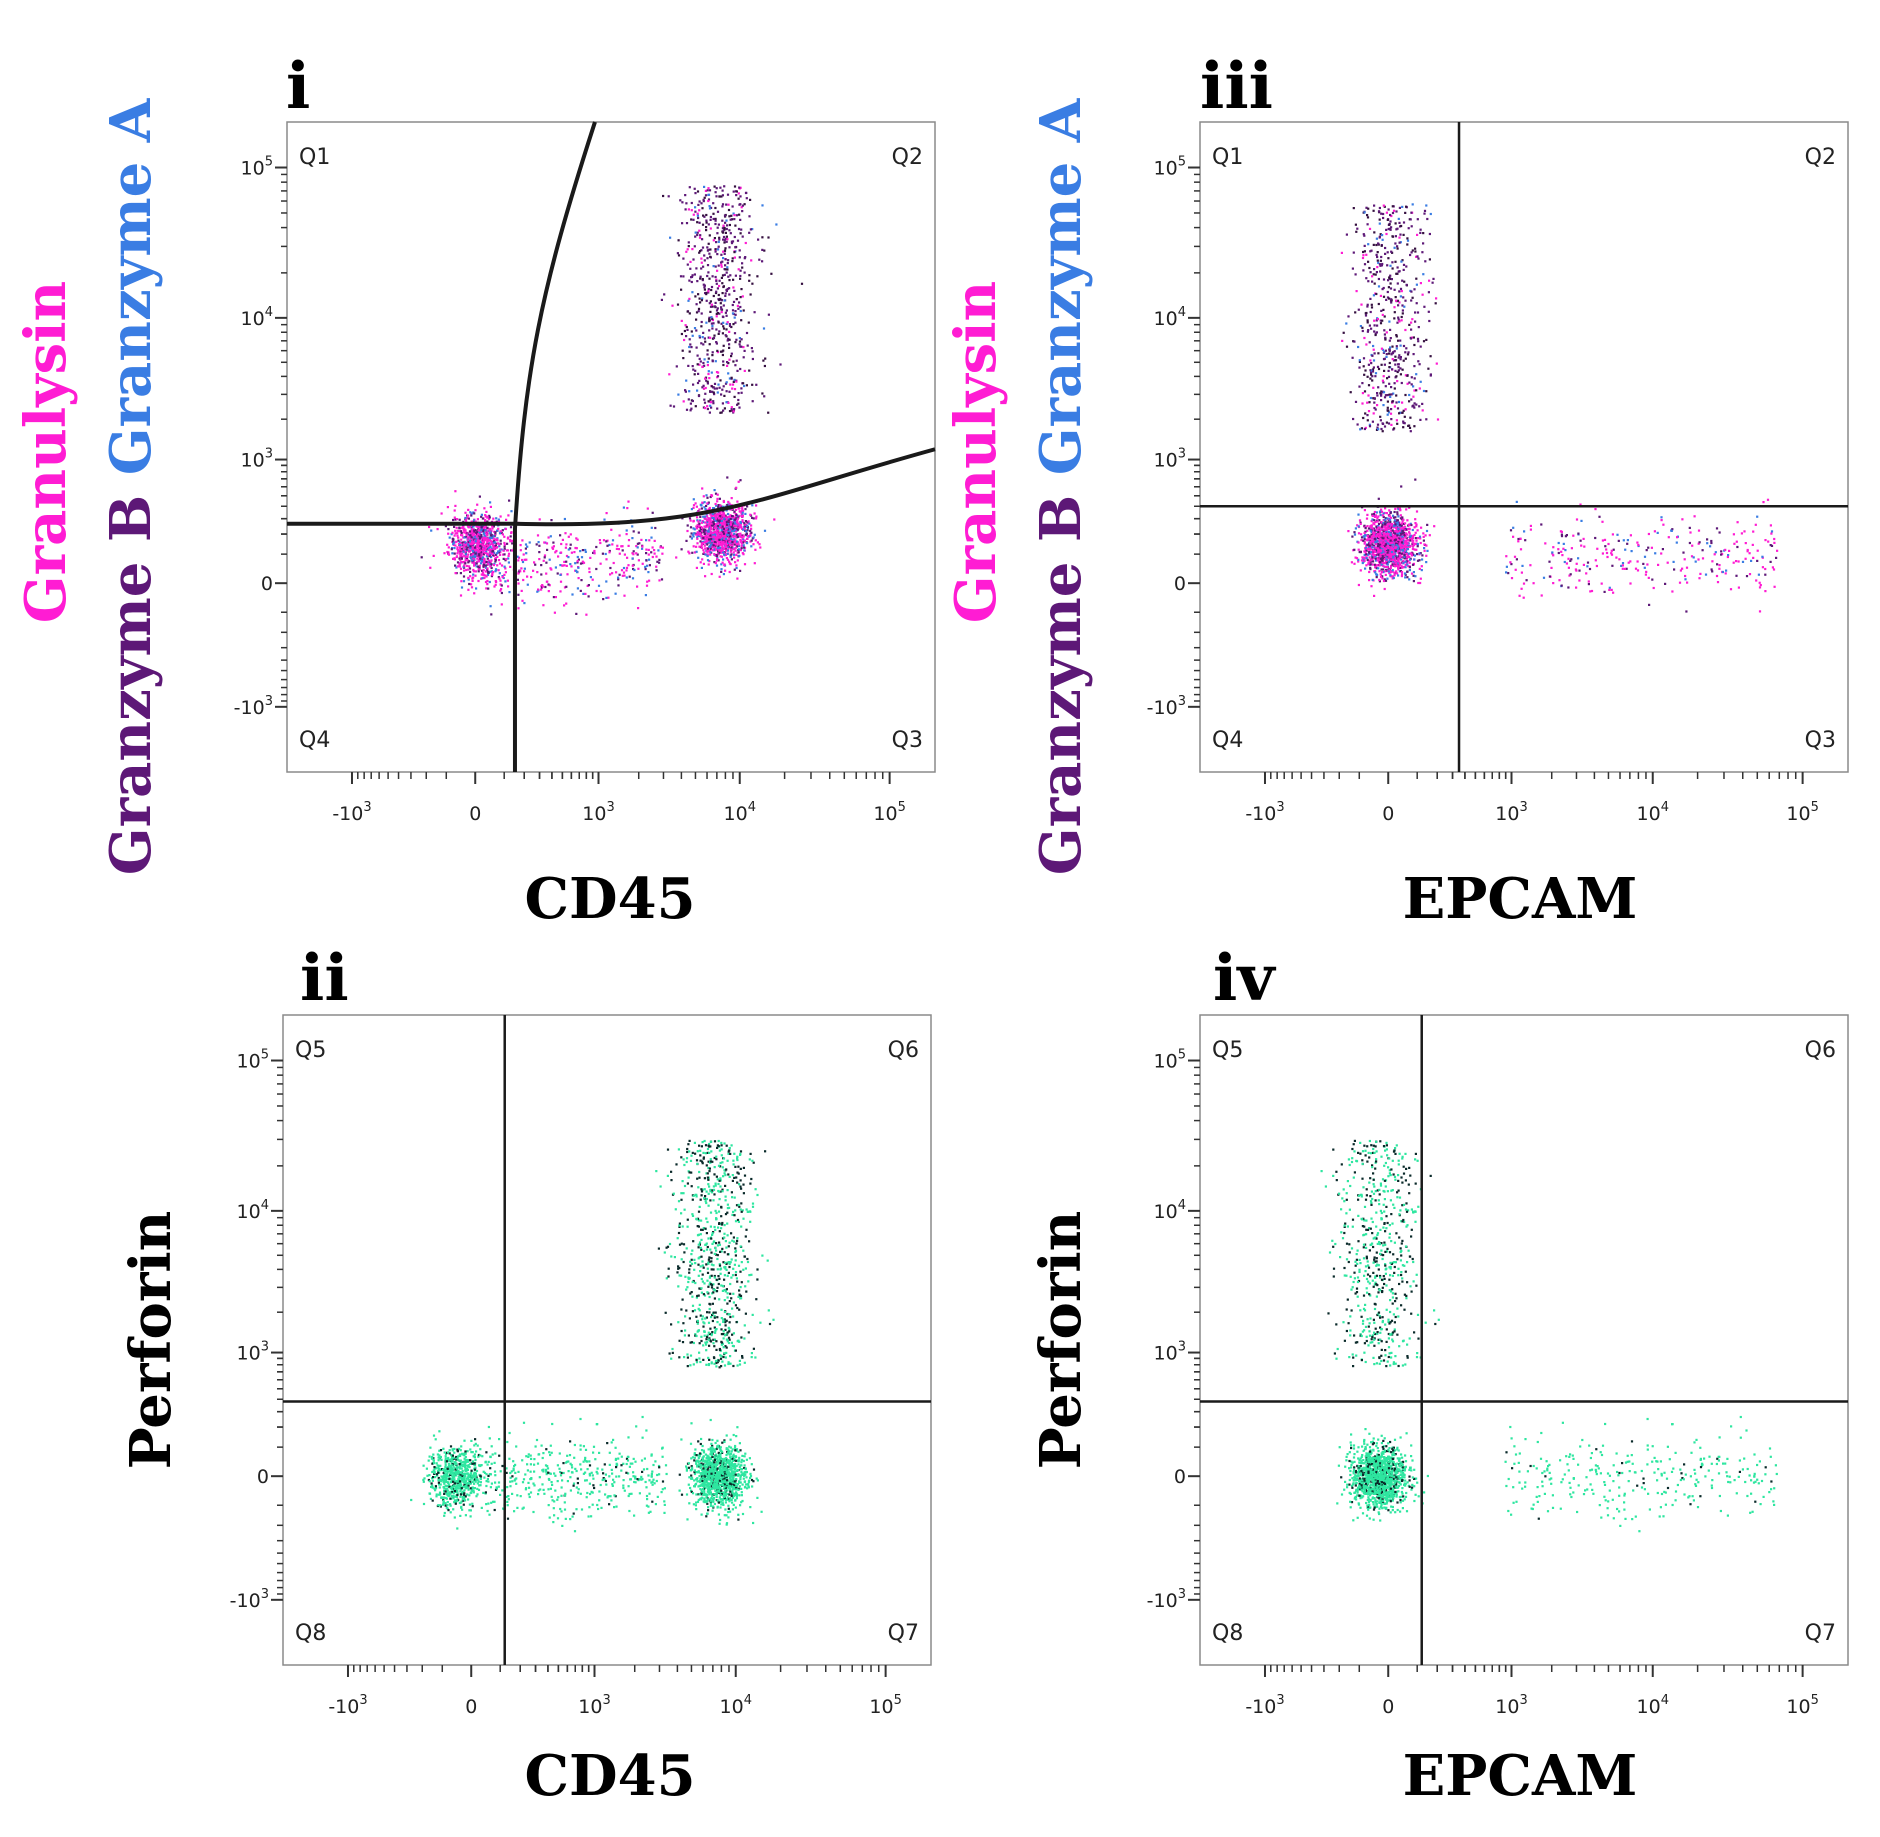 Image resolution: width=1880 pixels, height=1837 pixels. What do you see at coordinates (46, 452) in the screenshot?
I see `y-title-part: Granulysin` at bounding box center [46, 452].